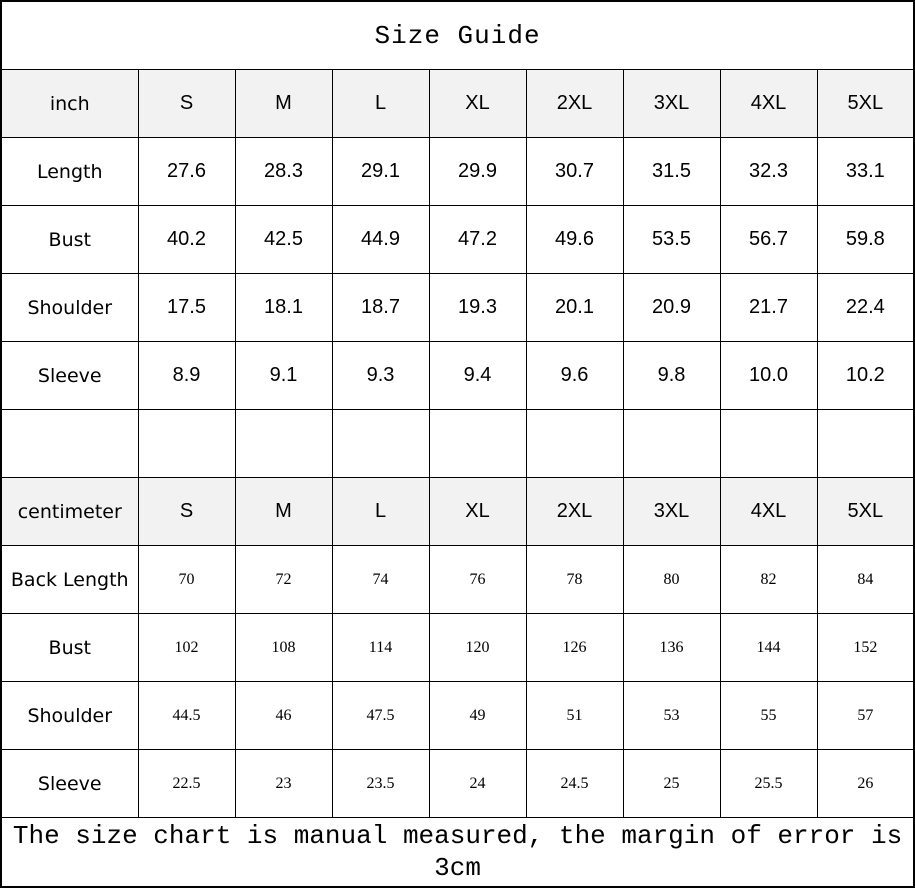 This screenshot has width=915, height=888. Describe the element at coordinates (768, 783) in the screenshot. I see `measurement-cell: 25.5` at that location.